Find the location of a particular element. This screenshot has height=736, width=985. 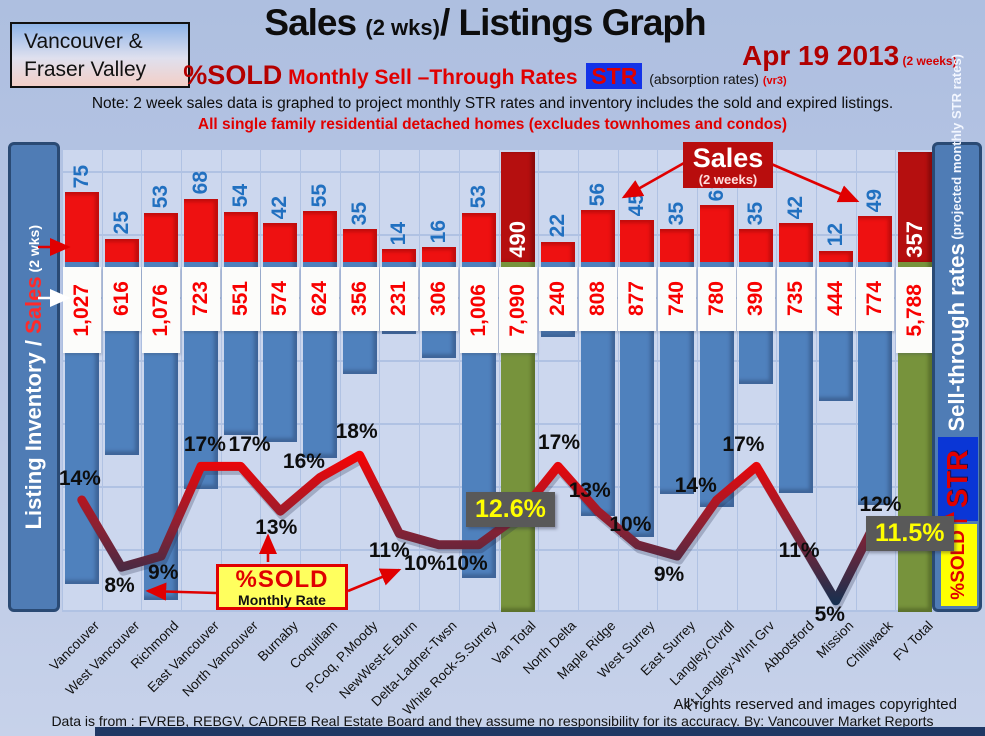

sales-value-label: 16 is located at coordinates (439, 212).